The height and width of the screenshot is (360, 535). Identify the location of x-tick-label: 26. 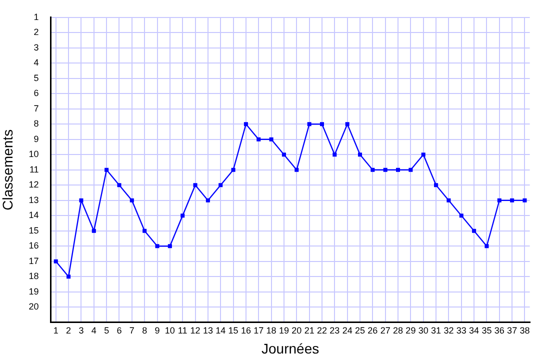
(373, 330).